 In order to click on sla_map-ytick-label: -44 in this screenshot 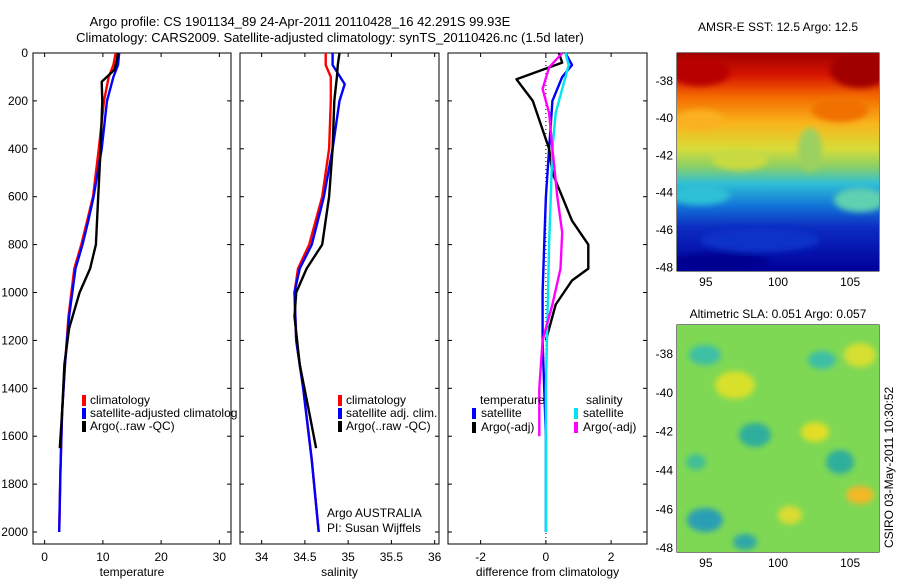, I will do `click(665, 471)`.